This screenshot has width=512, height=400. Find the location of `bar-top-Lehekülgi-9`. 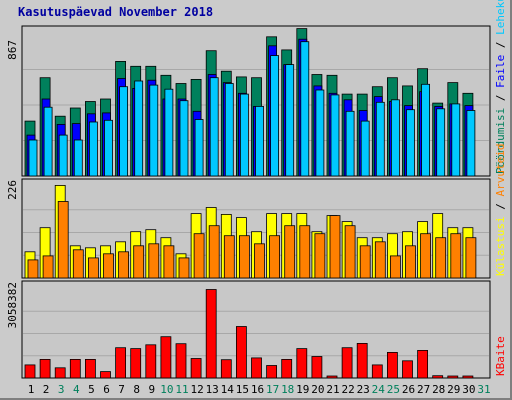

bar-top-Lehekülgi-9 is located at coordinates (154, 130).